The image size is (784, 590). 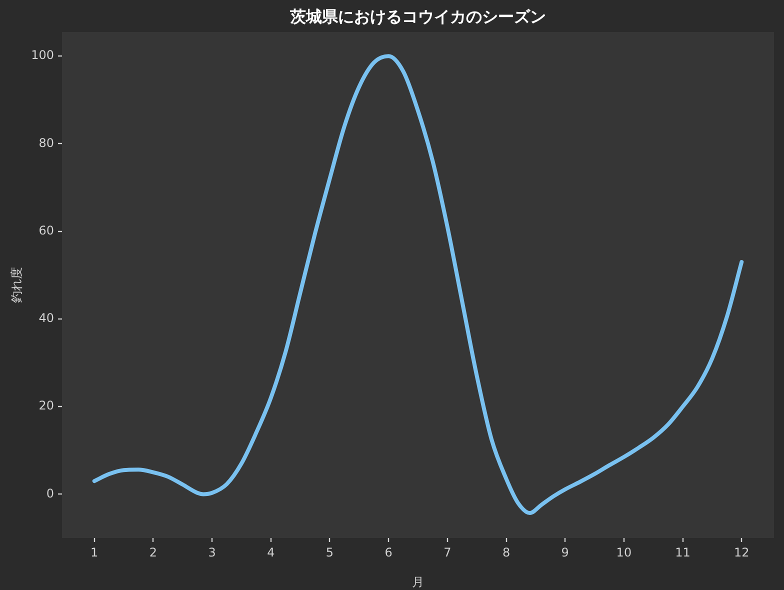 What do you see at coordinates (212, 552) in the screenshot?
I see `x-tick-label: 3` at bounding box center [212, 552].